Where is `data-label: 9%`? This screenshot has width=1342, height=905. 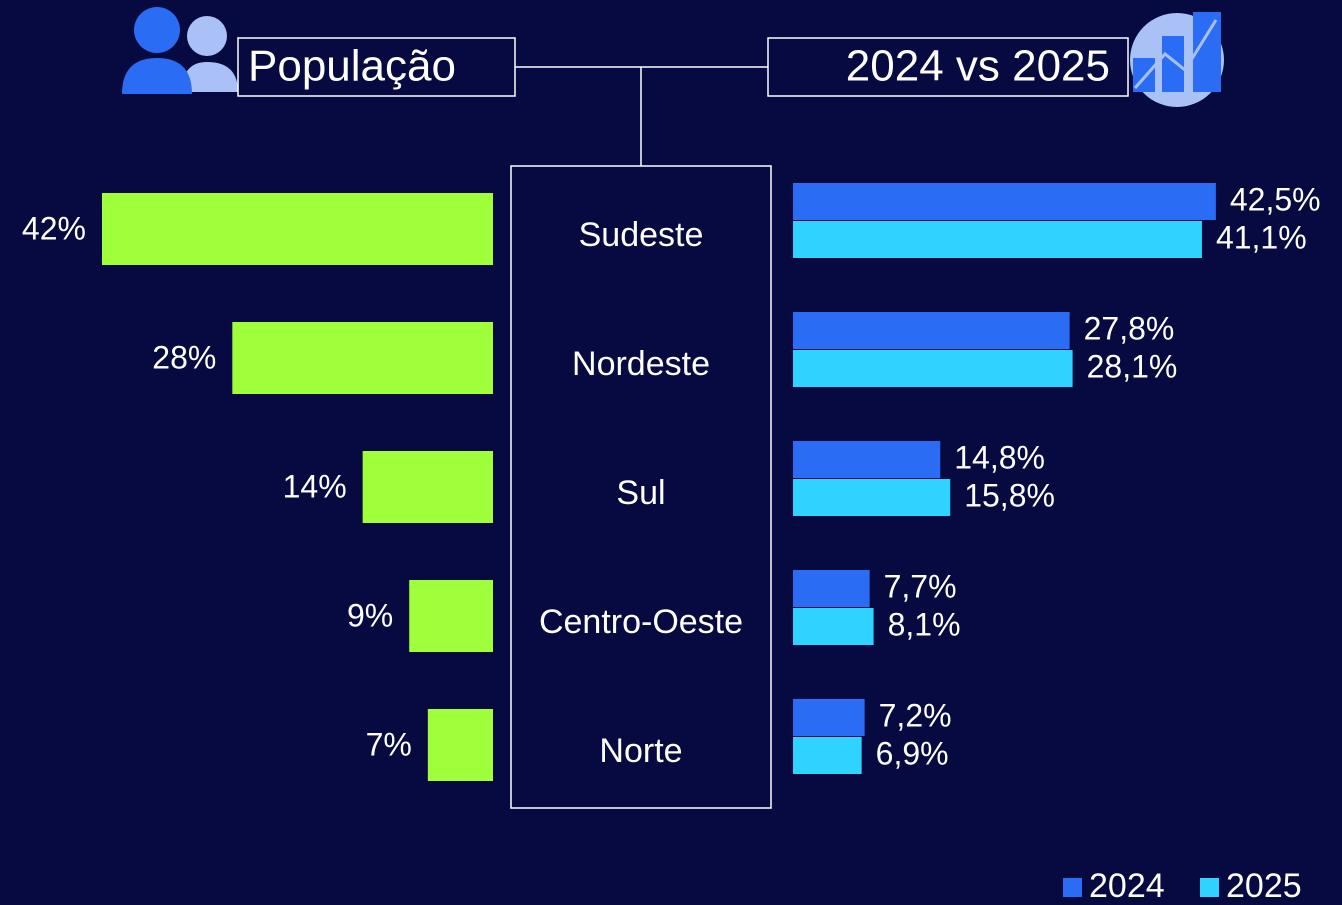
data-label: 9% is located at coordinates (370, 615).